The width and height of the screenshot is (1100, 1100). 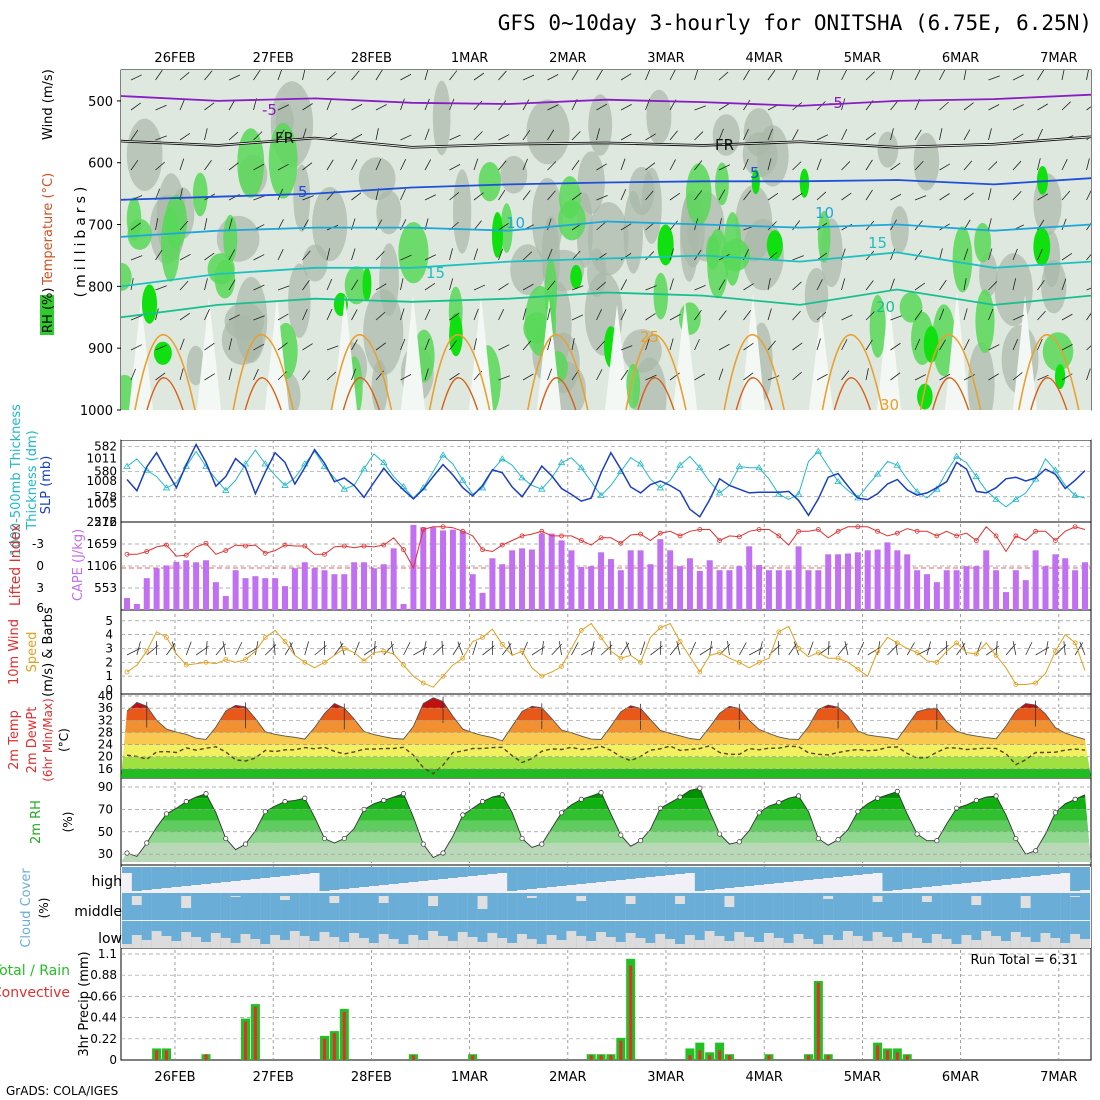 I want to click on rh-point, so click(x=680, y=797).